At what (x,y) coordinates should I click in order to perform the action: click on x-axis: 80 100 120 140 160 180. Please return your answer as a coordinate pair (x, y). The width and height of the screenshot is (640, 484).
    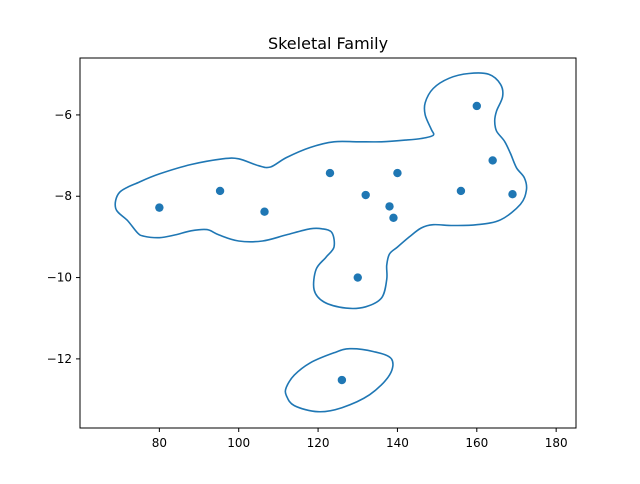
    Looking at the image, I should click on (360, 439).